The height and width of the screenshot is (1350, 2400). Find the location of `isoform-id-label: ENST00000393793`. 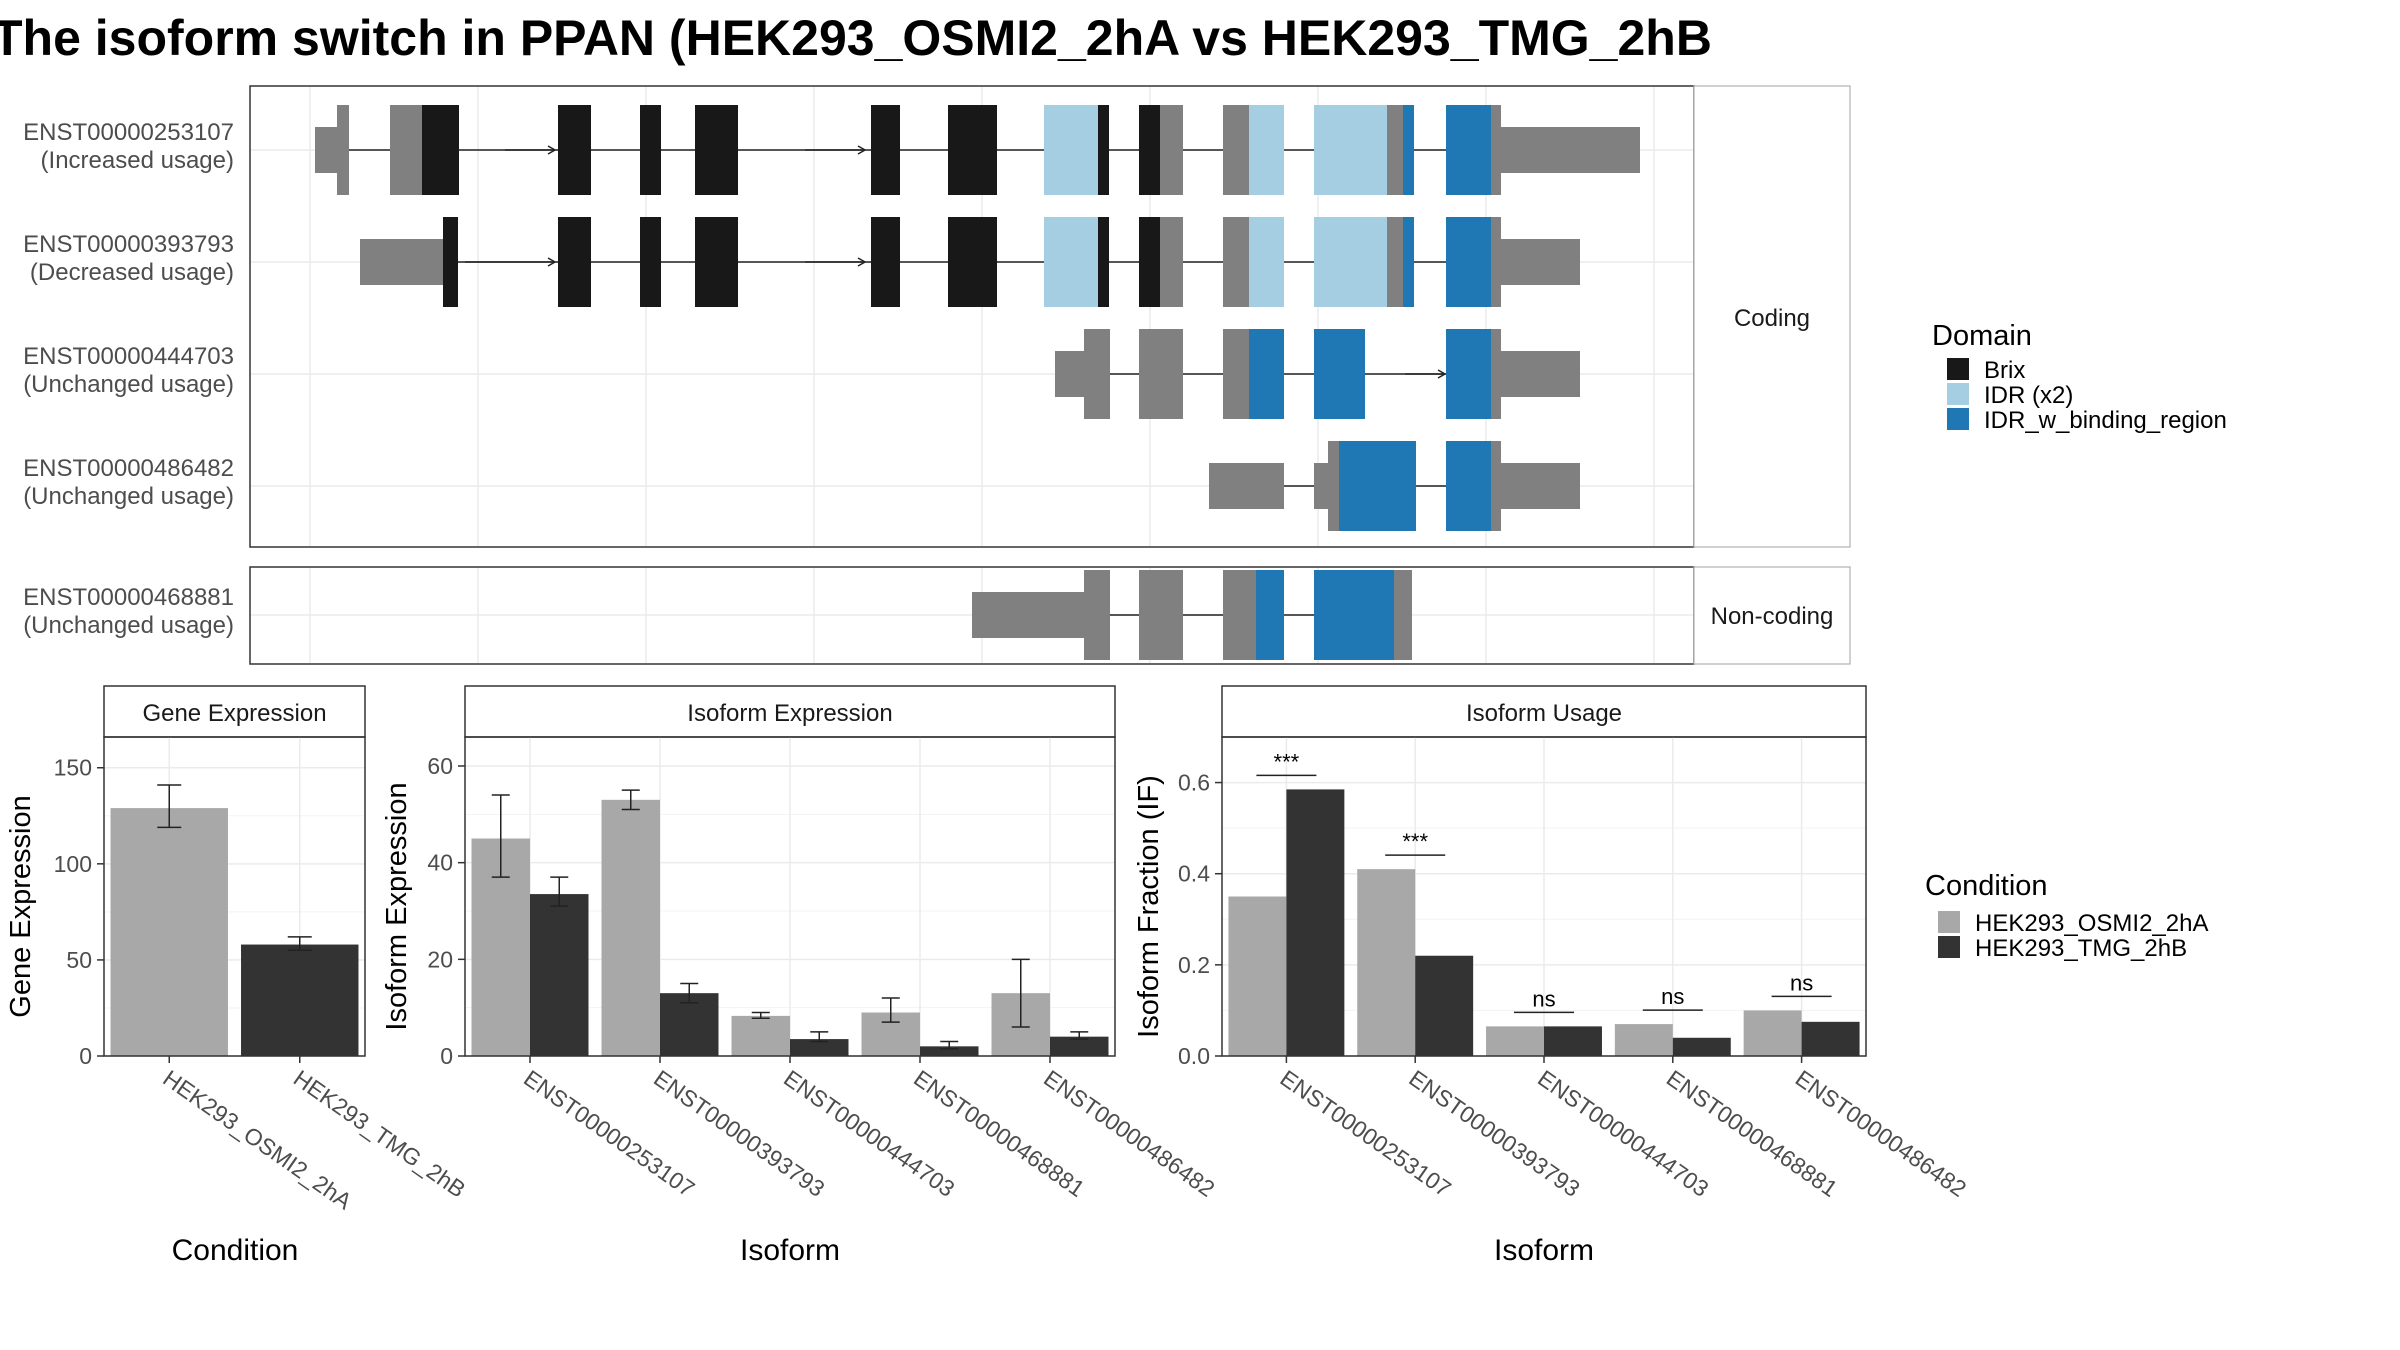

isoform-id-label: ENST00000393793 is located at coordinates (128, 244).